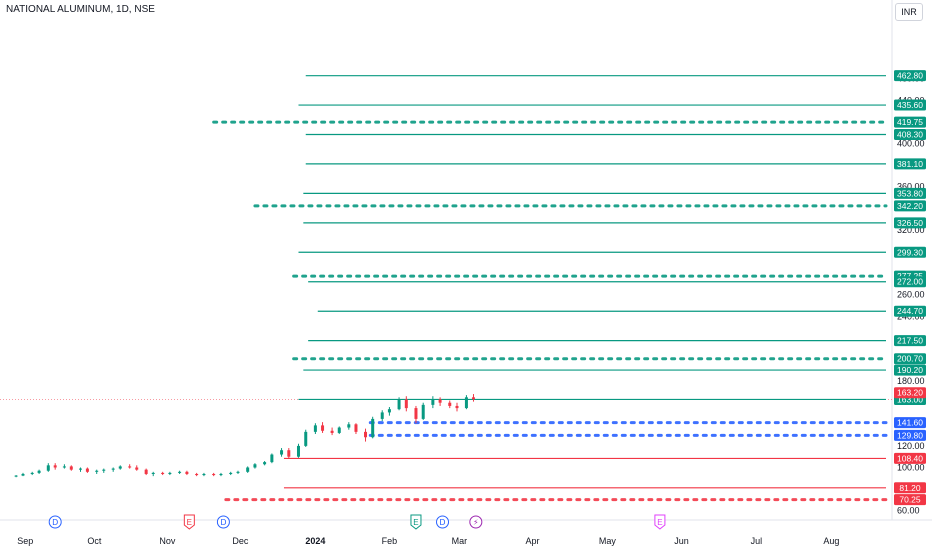  I want to click on level-price-label: 163.00, so click(910, 399).